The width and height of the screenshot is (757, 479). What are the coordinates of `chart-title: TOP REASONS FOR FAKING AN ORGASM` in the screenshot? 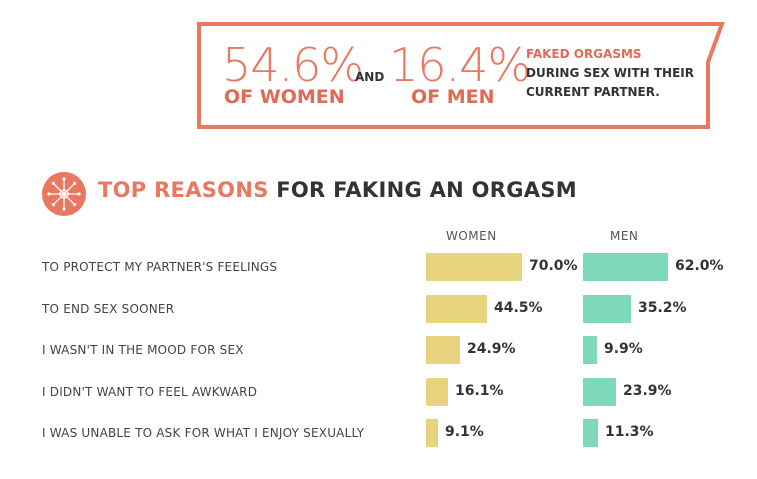 It's located at (337, 190).